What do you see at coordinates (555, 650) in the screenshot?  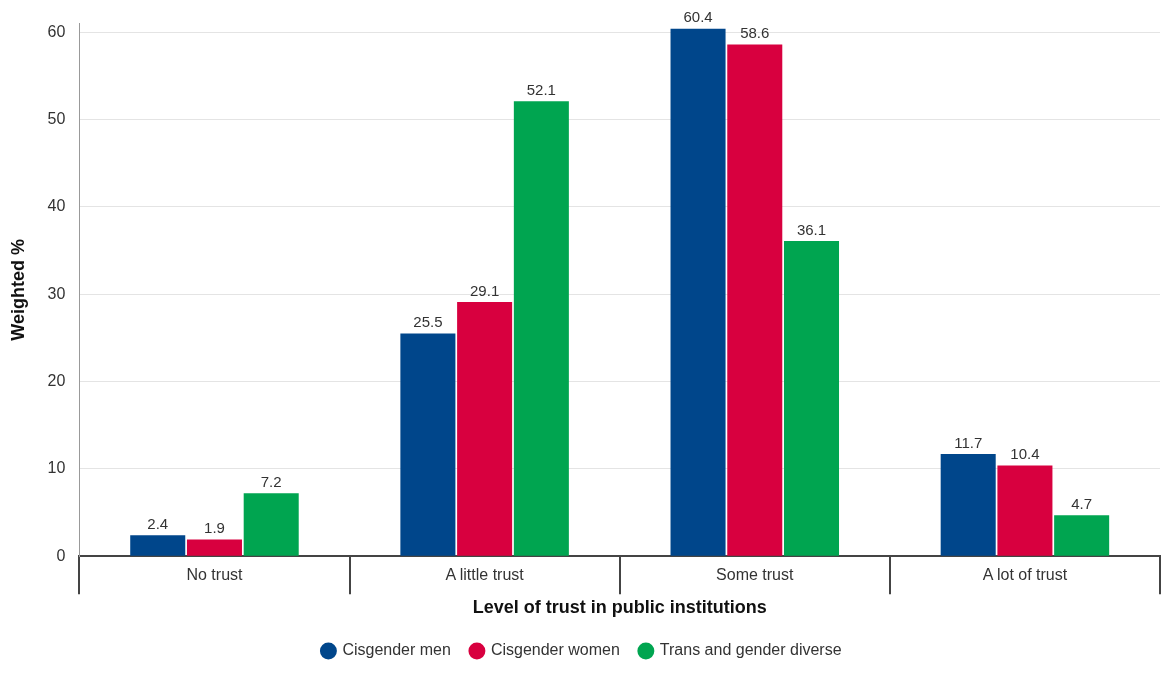 I see `legend-label: Cisgender women` at bounding box center [555, 650].